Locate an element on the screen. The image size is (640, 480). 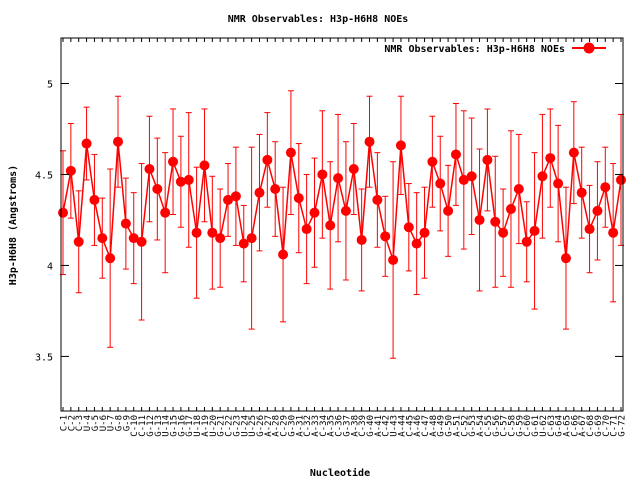
x-tick-label: G-59 is located at coordinates (520, 426).